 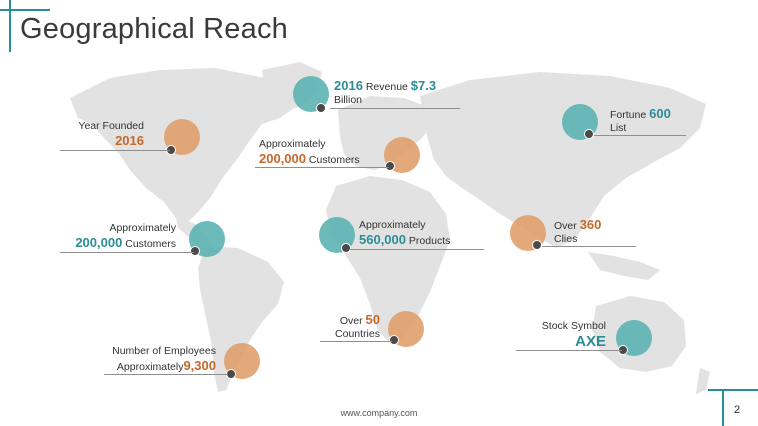 What do you see at coordinates (99, 243) in the screenshot?
I see `am-customers-value: 200,000` at bounding box center [99, 243].